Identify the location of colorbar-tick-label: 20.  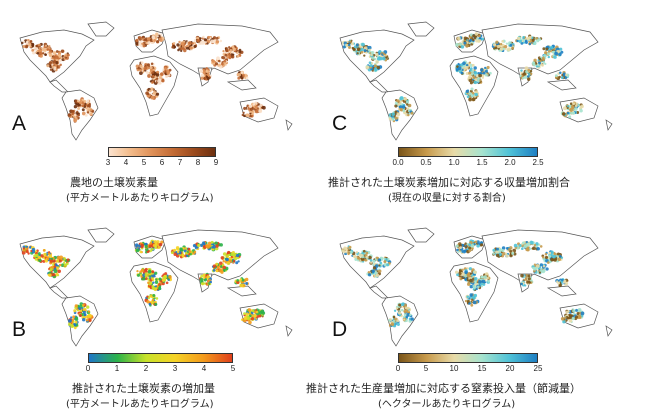
(510, 368).